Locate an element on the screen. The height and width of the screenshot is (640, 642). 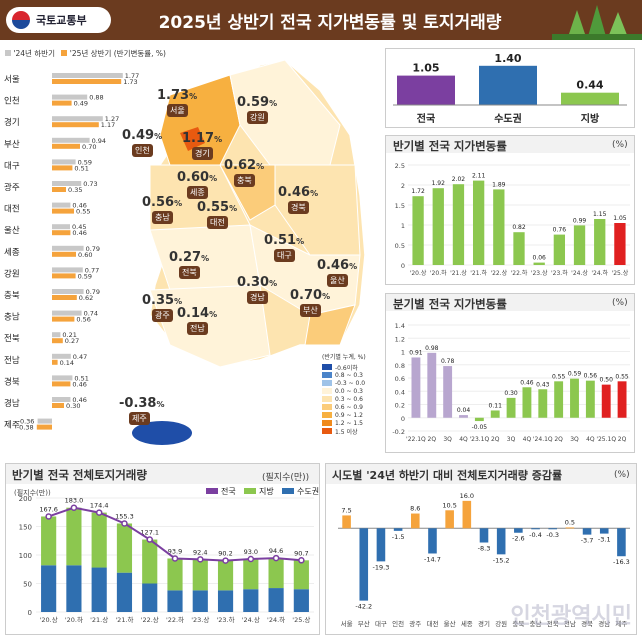
map-region-tag: 제주 is located at coordinates (139, 418).